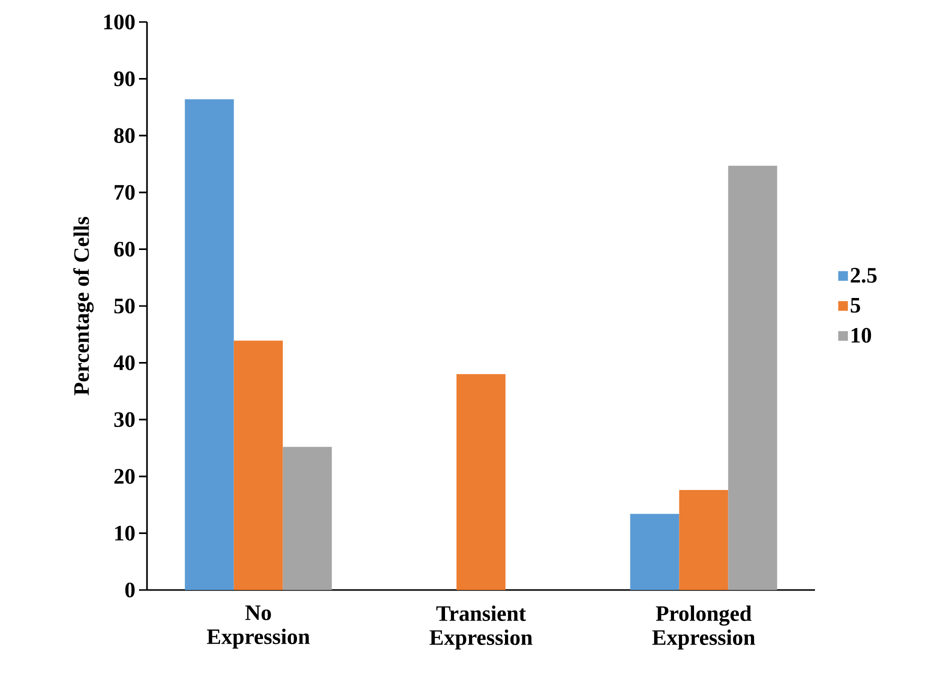  Describe the element at coordinates (125, 533) in the screenshot. I see `y-tick-label: 10` at that location.